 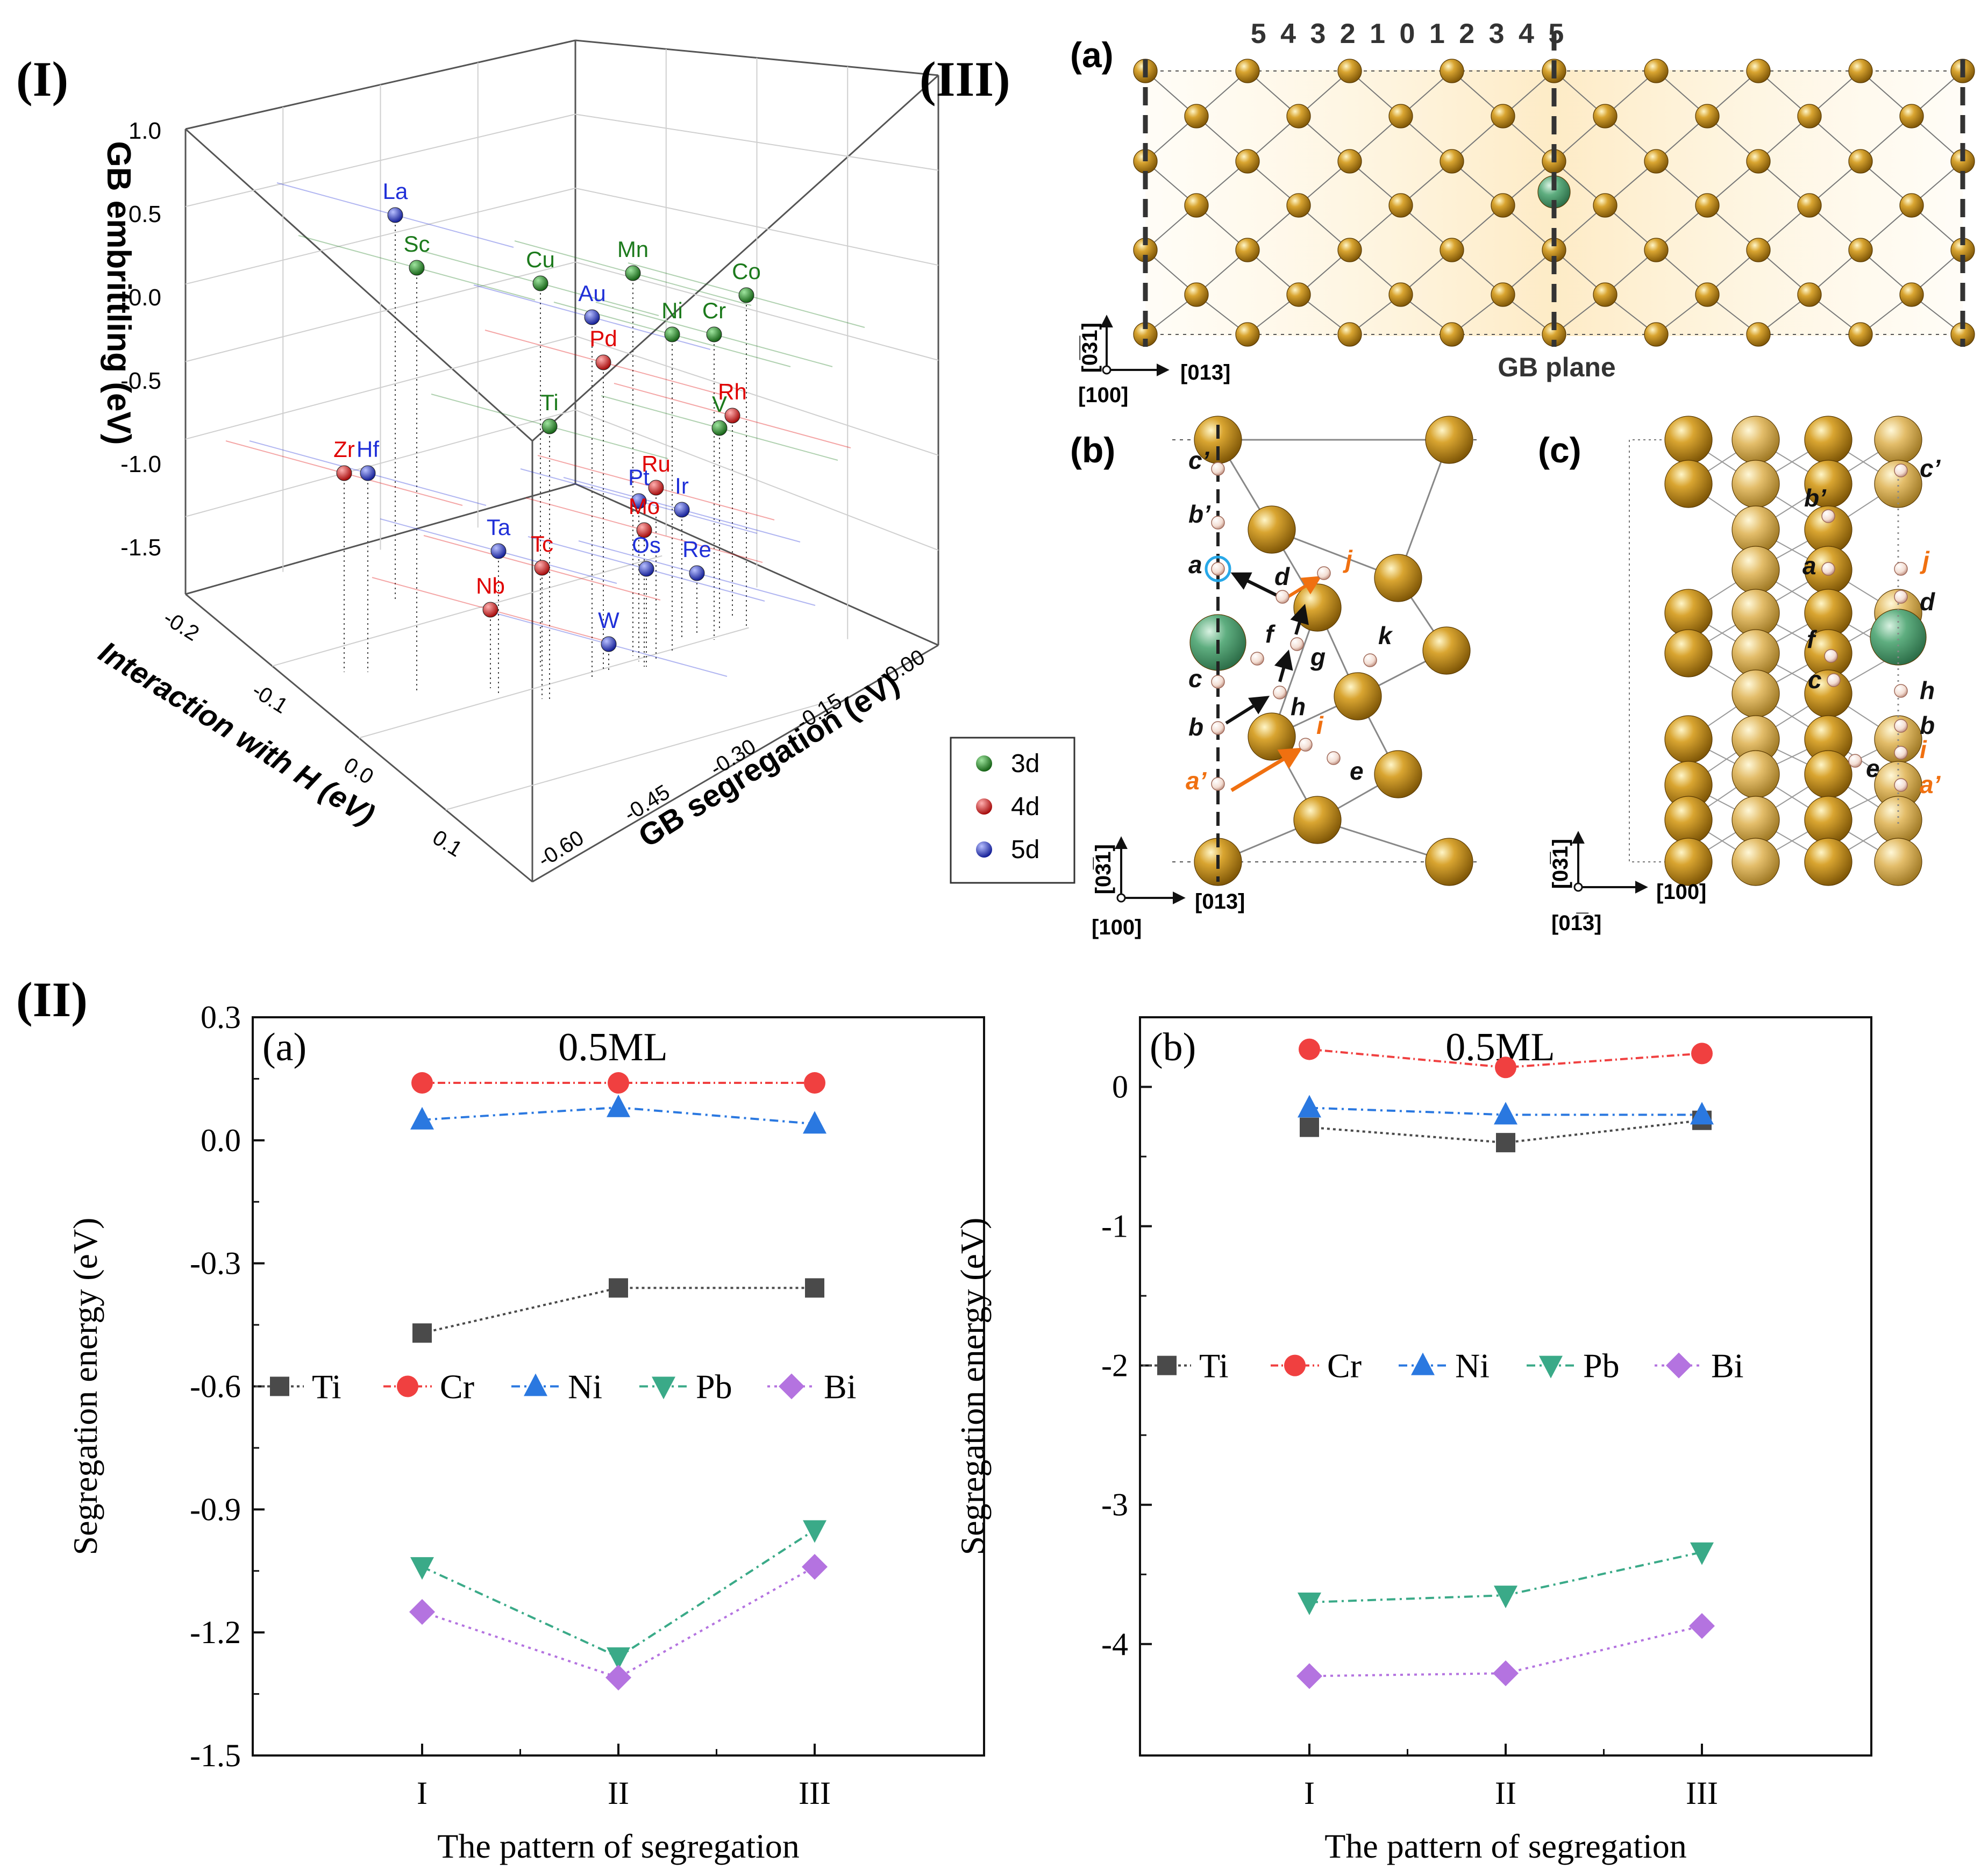 What do you see at coordinates (1298, 706) in the screenshot?
I see `h-site-label: h` at bounding box center [1298, 706].